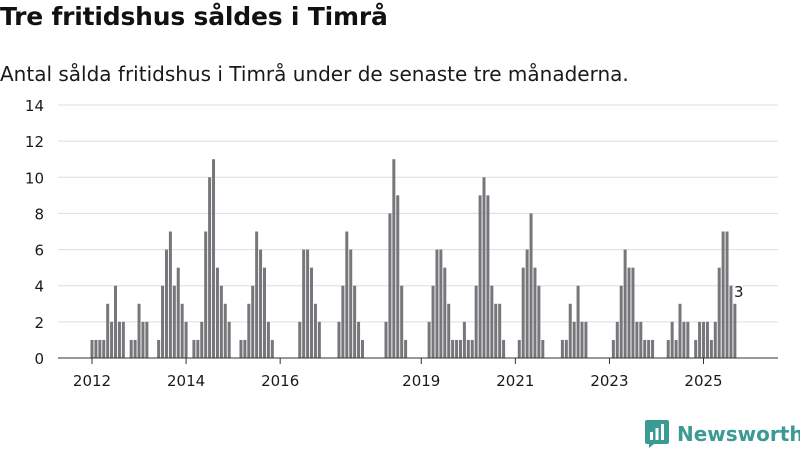 The height and width of the screenshot is (450, 800). I want to click on y-tick-label: 6, so click(39, 251).